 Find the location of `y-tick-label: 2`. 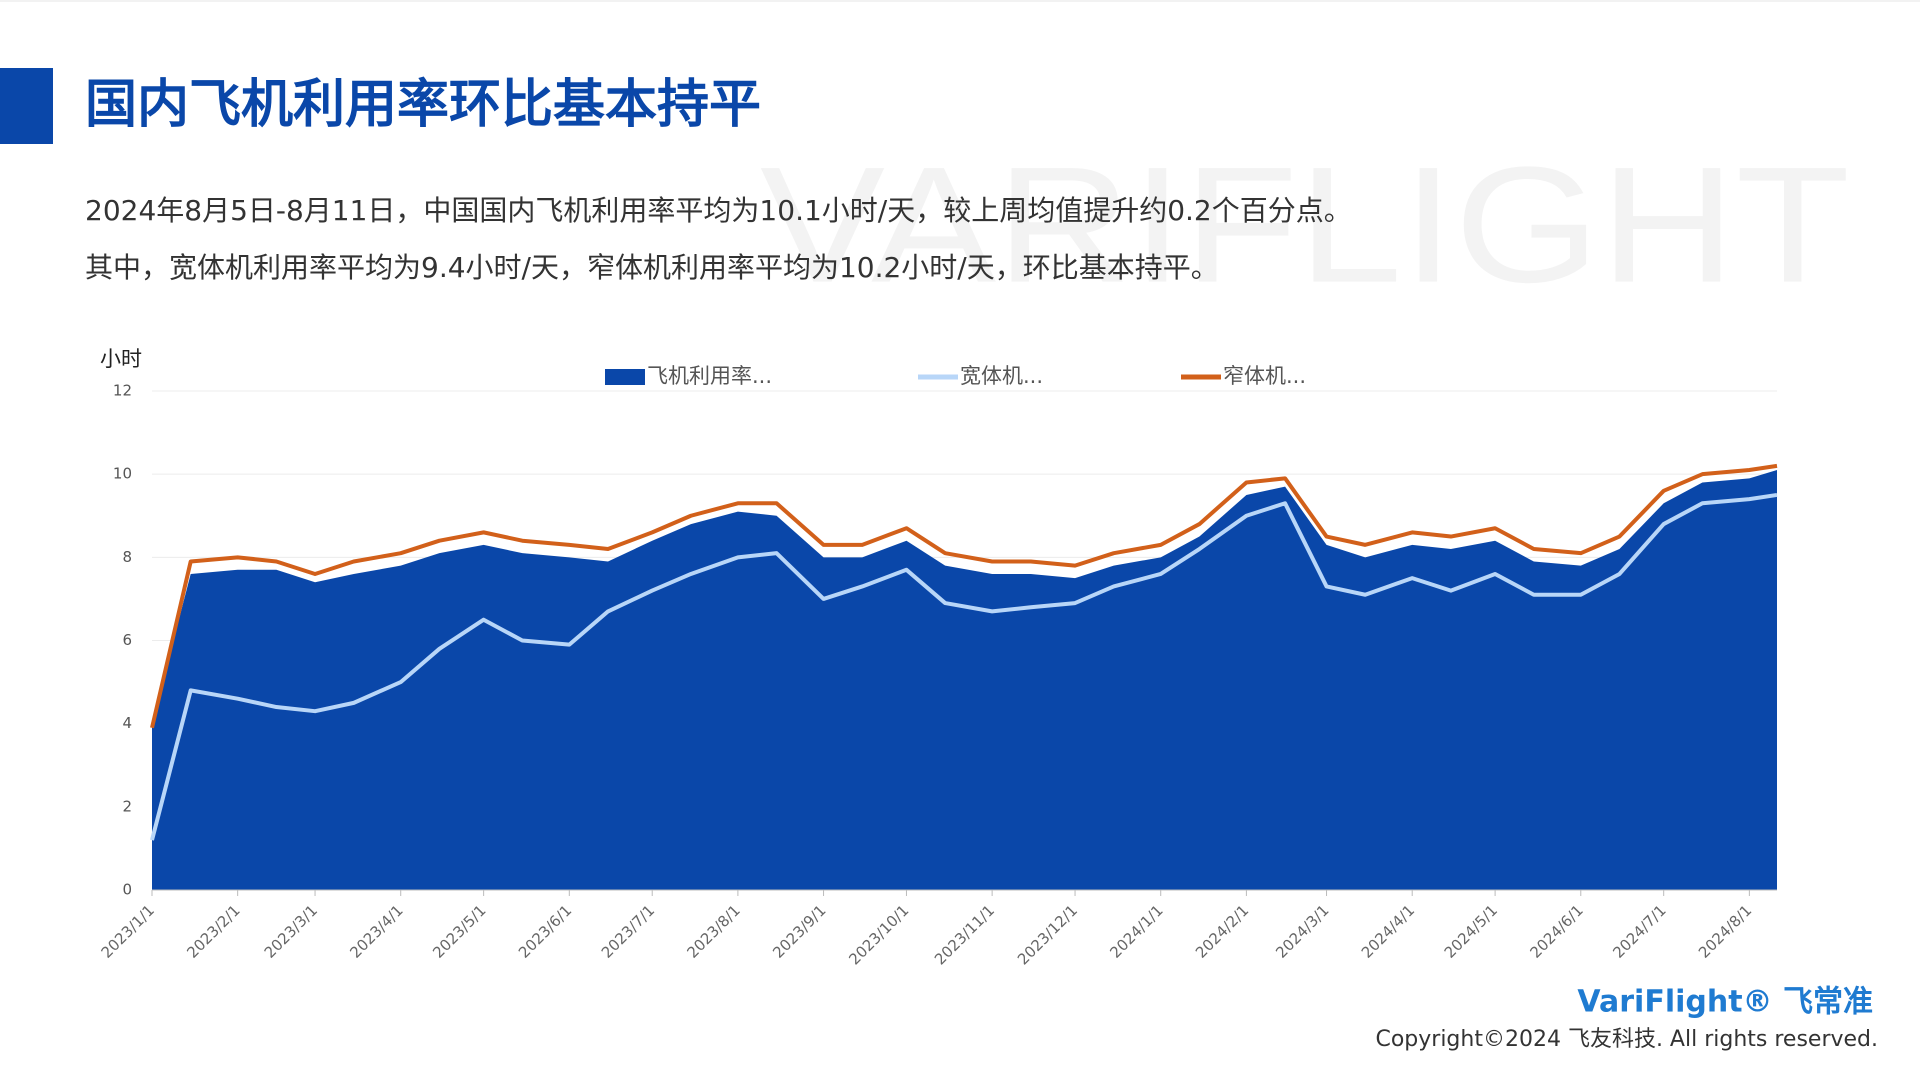

y-tick-label: 2 is located at coordinates (127, 806).